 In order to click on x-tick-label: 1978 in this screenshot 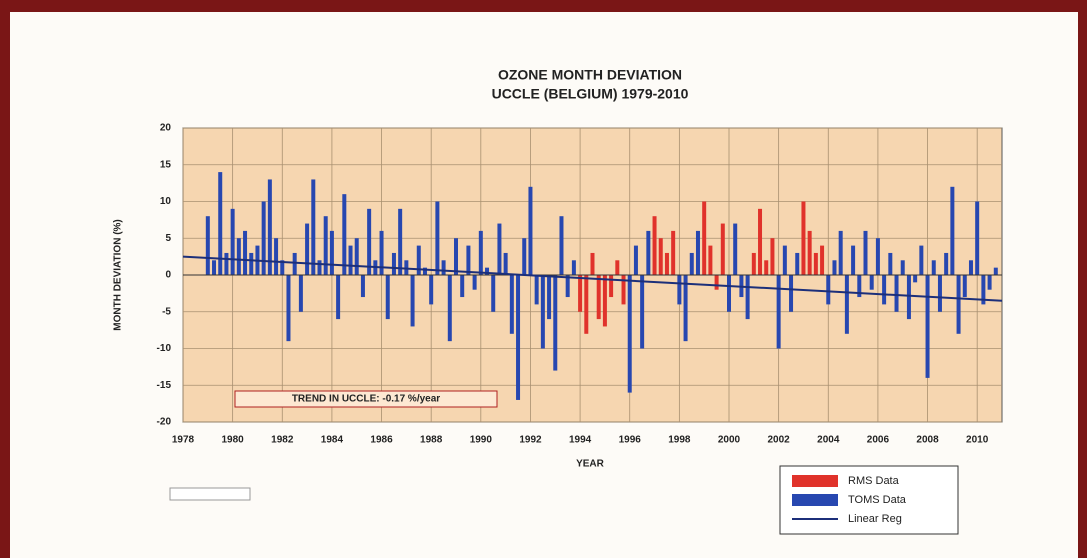, I will do `click(183, 440)`.